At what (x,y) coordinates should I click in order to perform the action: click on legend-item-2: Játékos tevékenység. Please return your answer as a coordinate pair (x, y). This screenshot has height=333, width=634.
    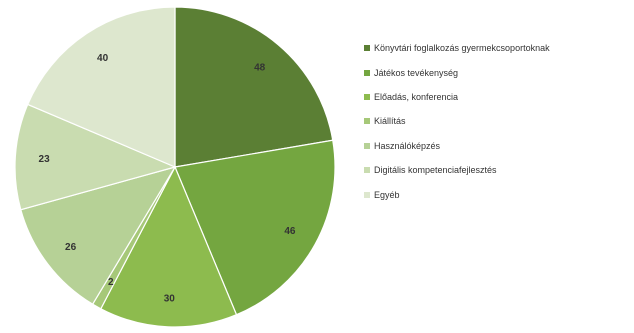
    Looking at the image, I should click on (457, 72).